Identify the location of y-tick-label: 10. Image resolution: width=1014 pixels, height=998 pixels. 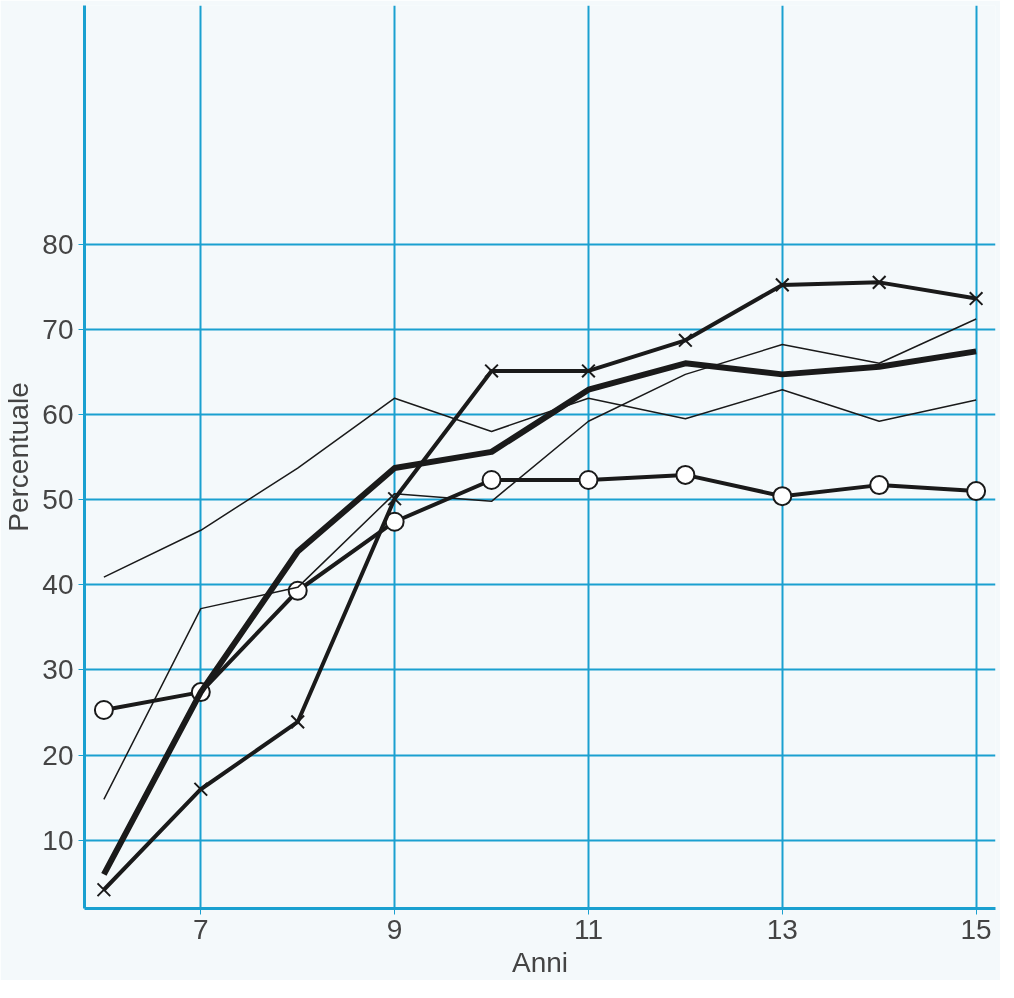
(58, 840).